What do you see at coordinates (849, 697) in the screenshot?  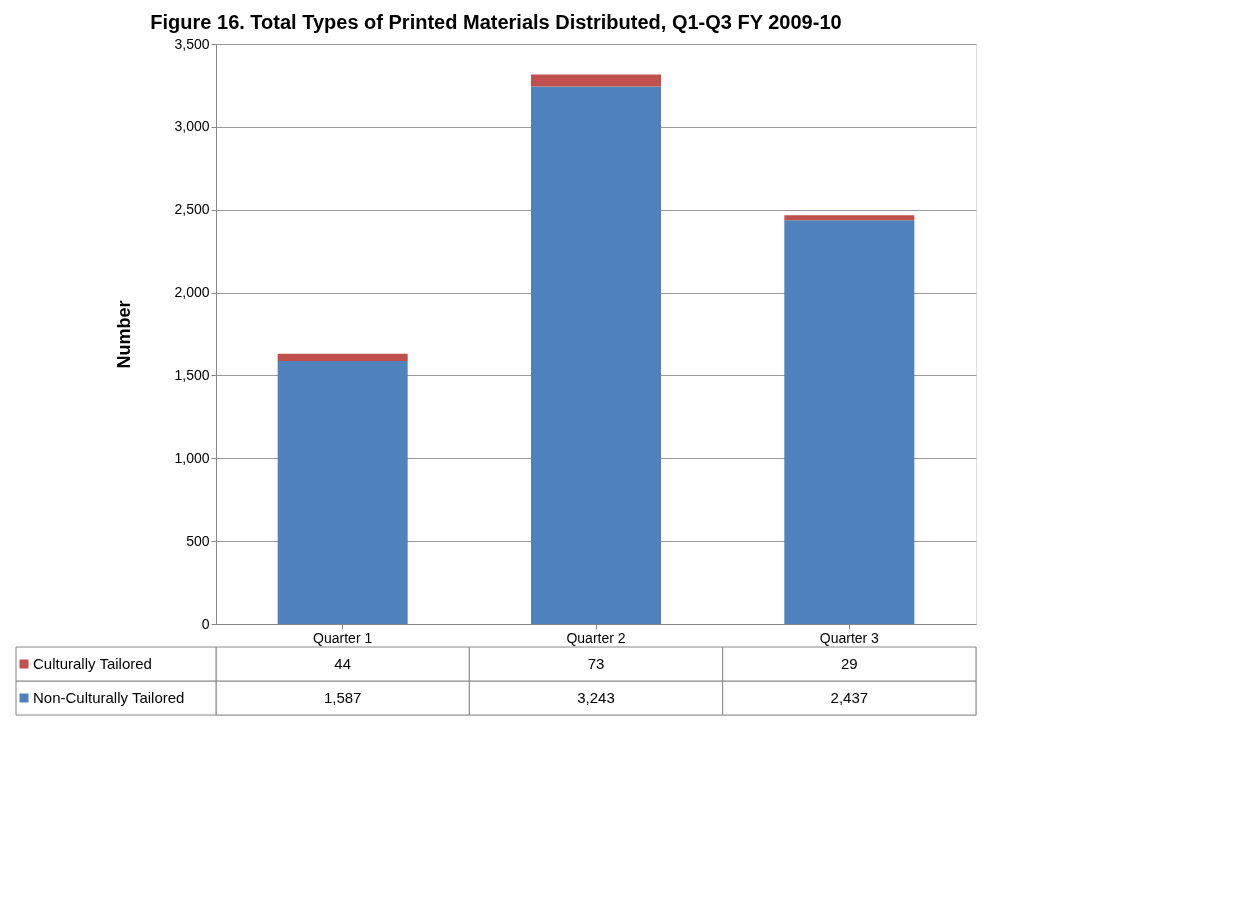 I see `data-label: 2,437` at bounding box center [849, 697].